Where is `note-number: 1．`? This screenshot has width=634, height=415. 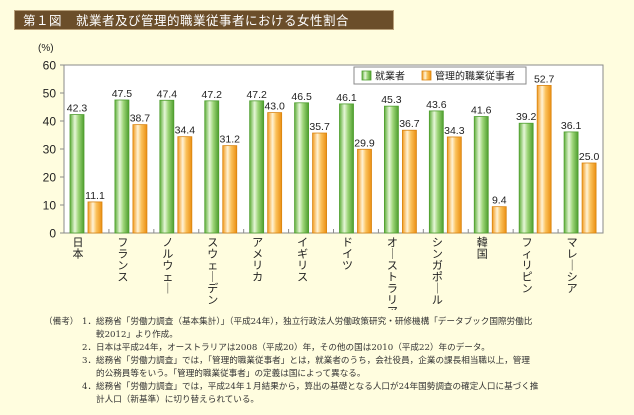 note-number: 1． is located at coordinates (89, 322).